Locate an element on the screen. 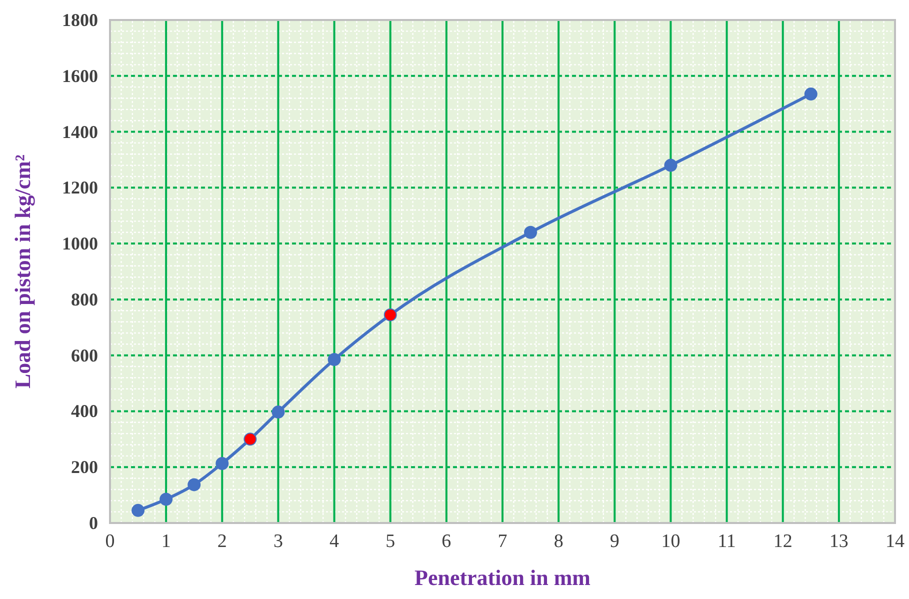 Image resolution: width=909 pixels, height=599 pixels. x-tick-label: 9 is located at coordinates (615, 541).